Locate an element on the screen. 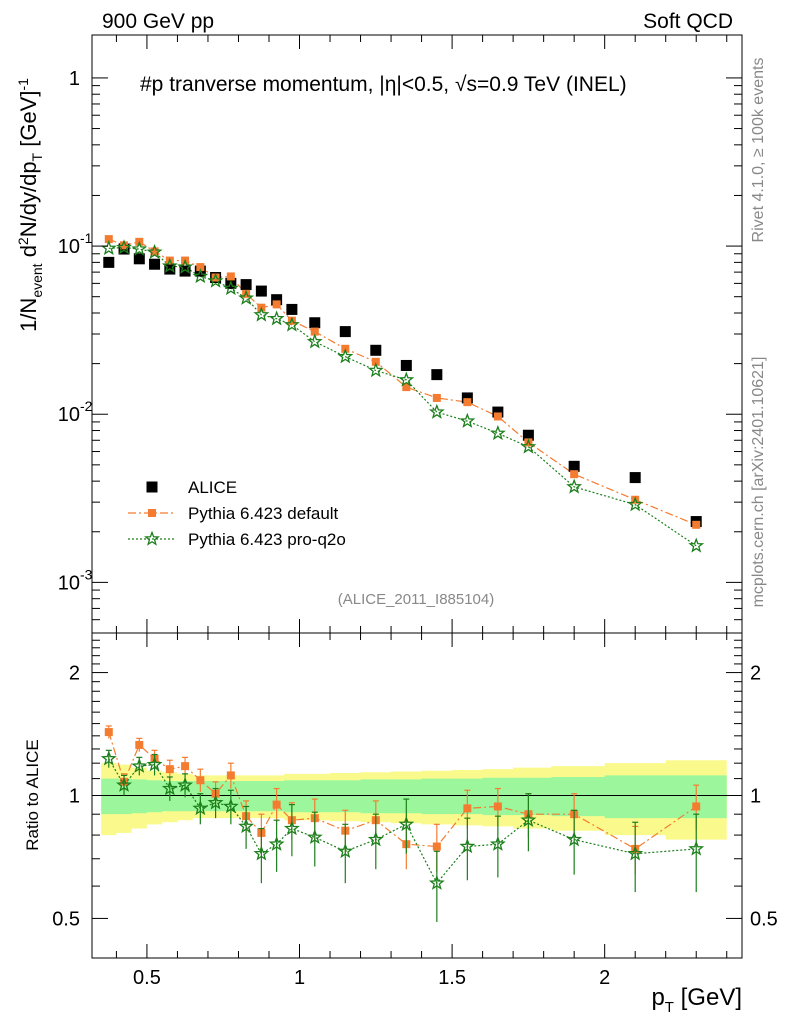 Image resolution: width=786 pixels, height=1024 pixels. y-tick-label-ratio-right: 0.5 is located at coordinates (764, 919).